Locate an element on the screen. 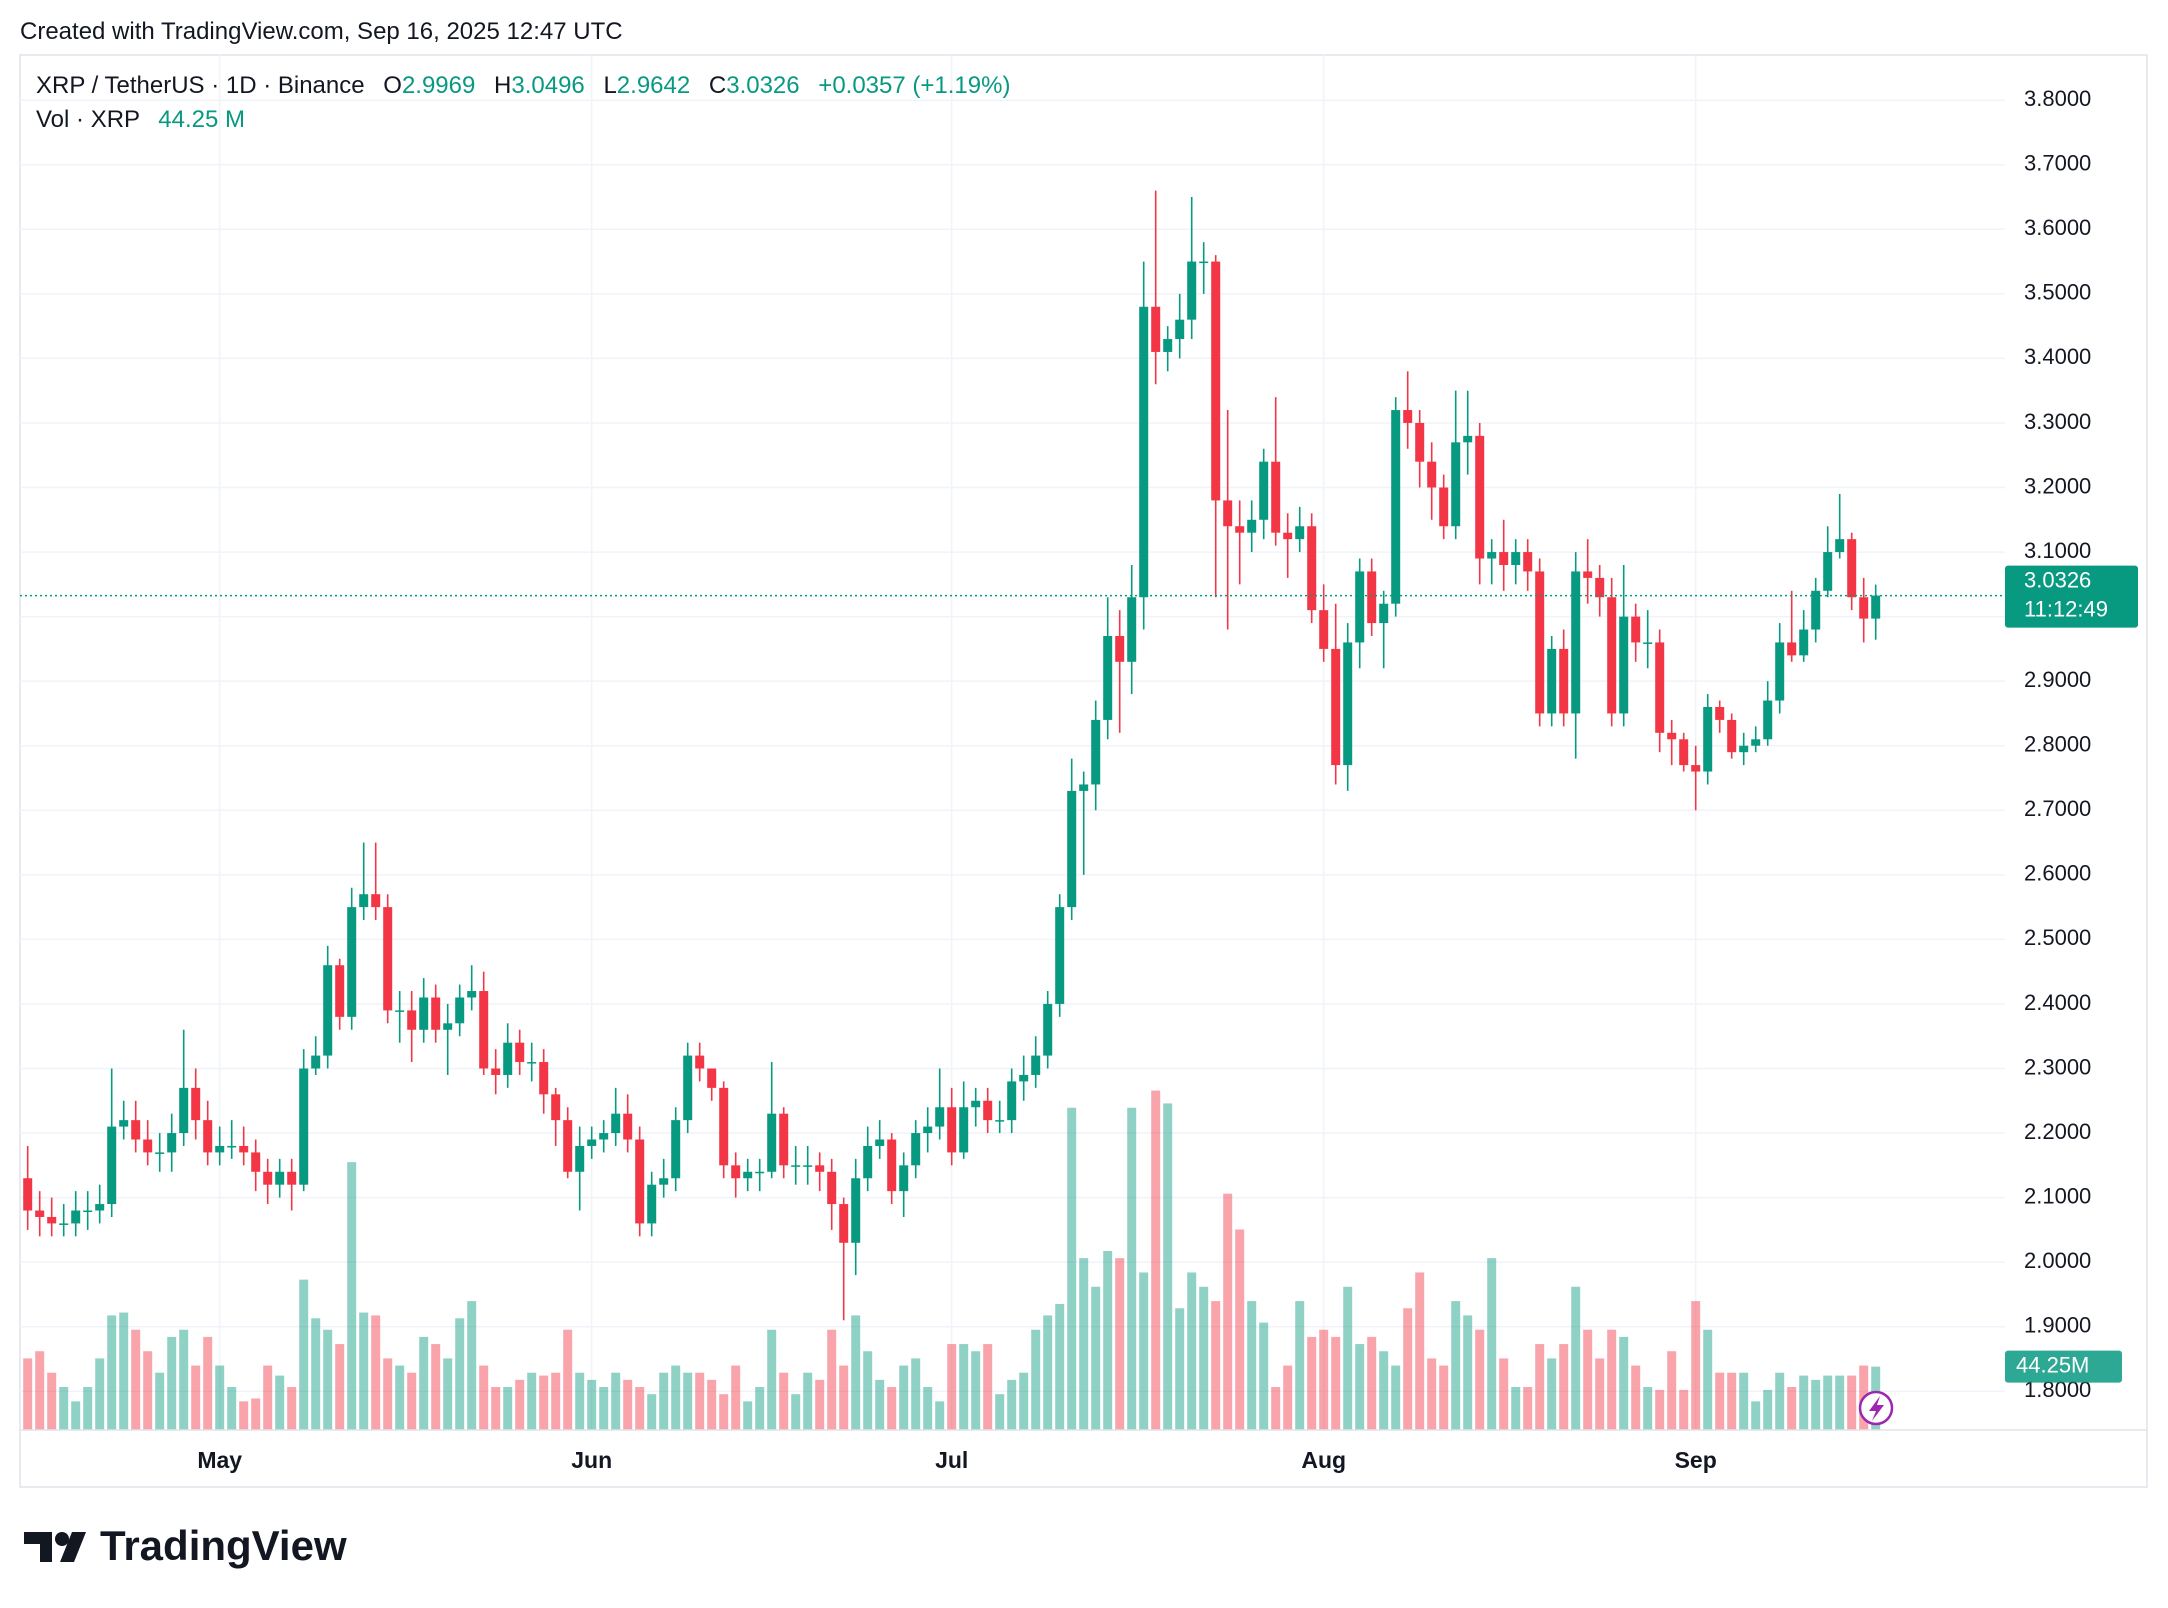 Image resolution: width=2168 pixels, height=1608 pixels. ohlc-value: 2.9642 is located at coordinates (653, 85).